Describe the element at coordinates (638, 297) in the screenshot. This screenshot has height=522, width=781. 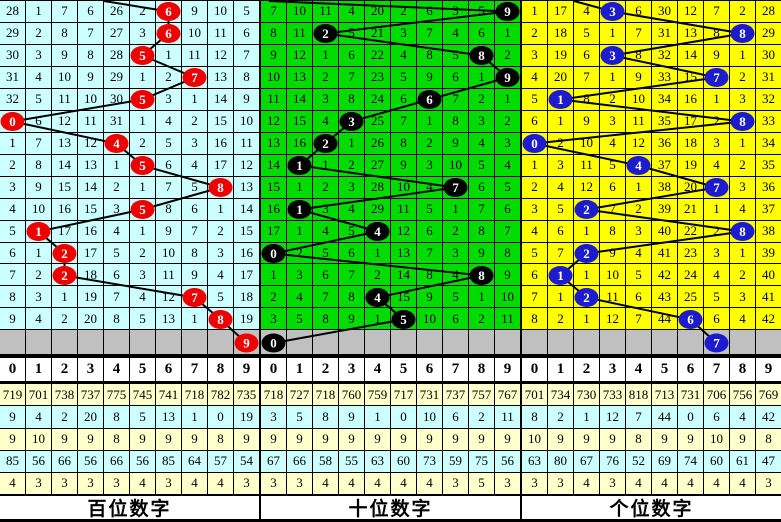
I see `miss-cell: 6` at that location.